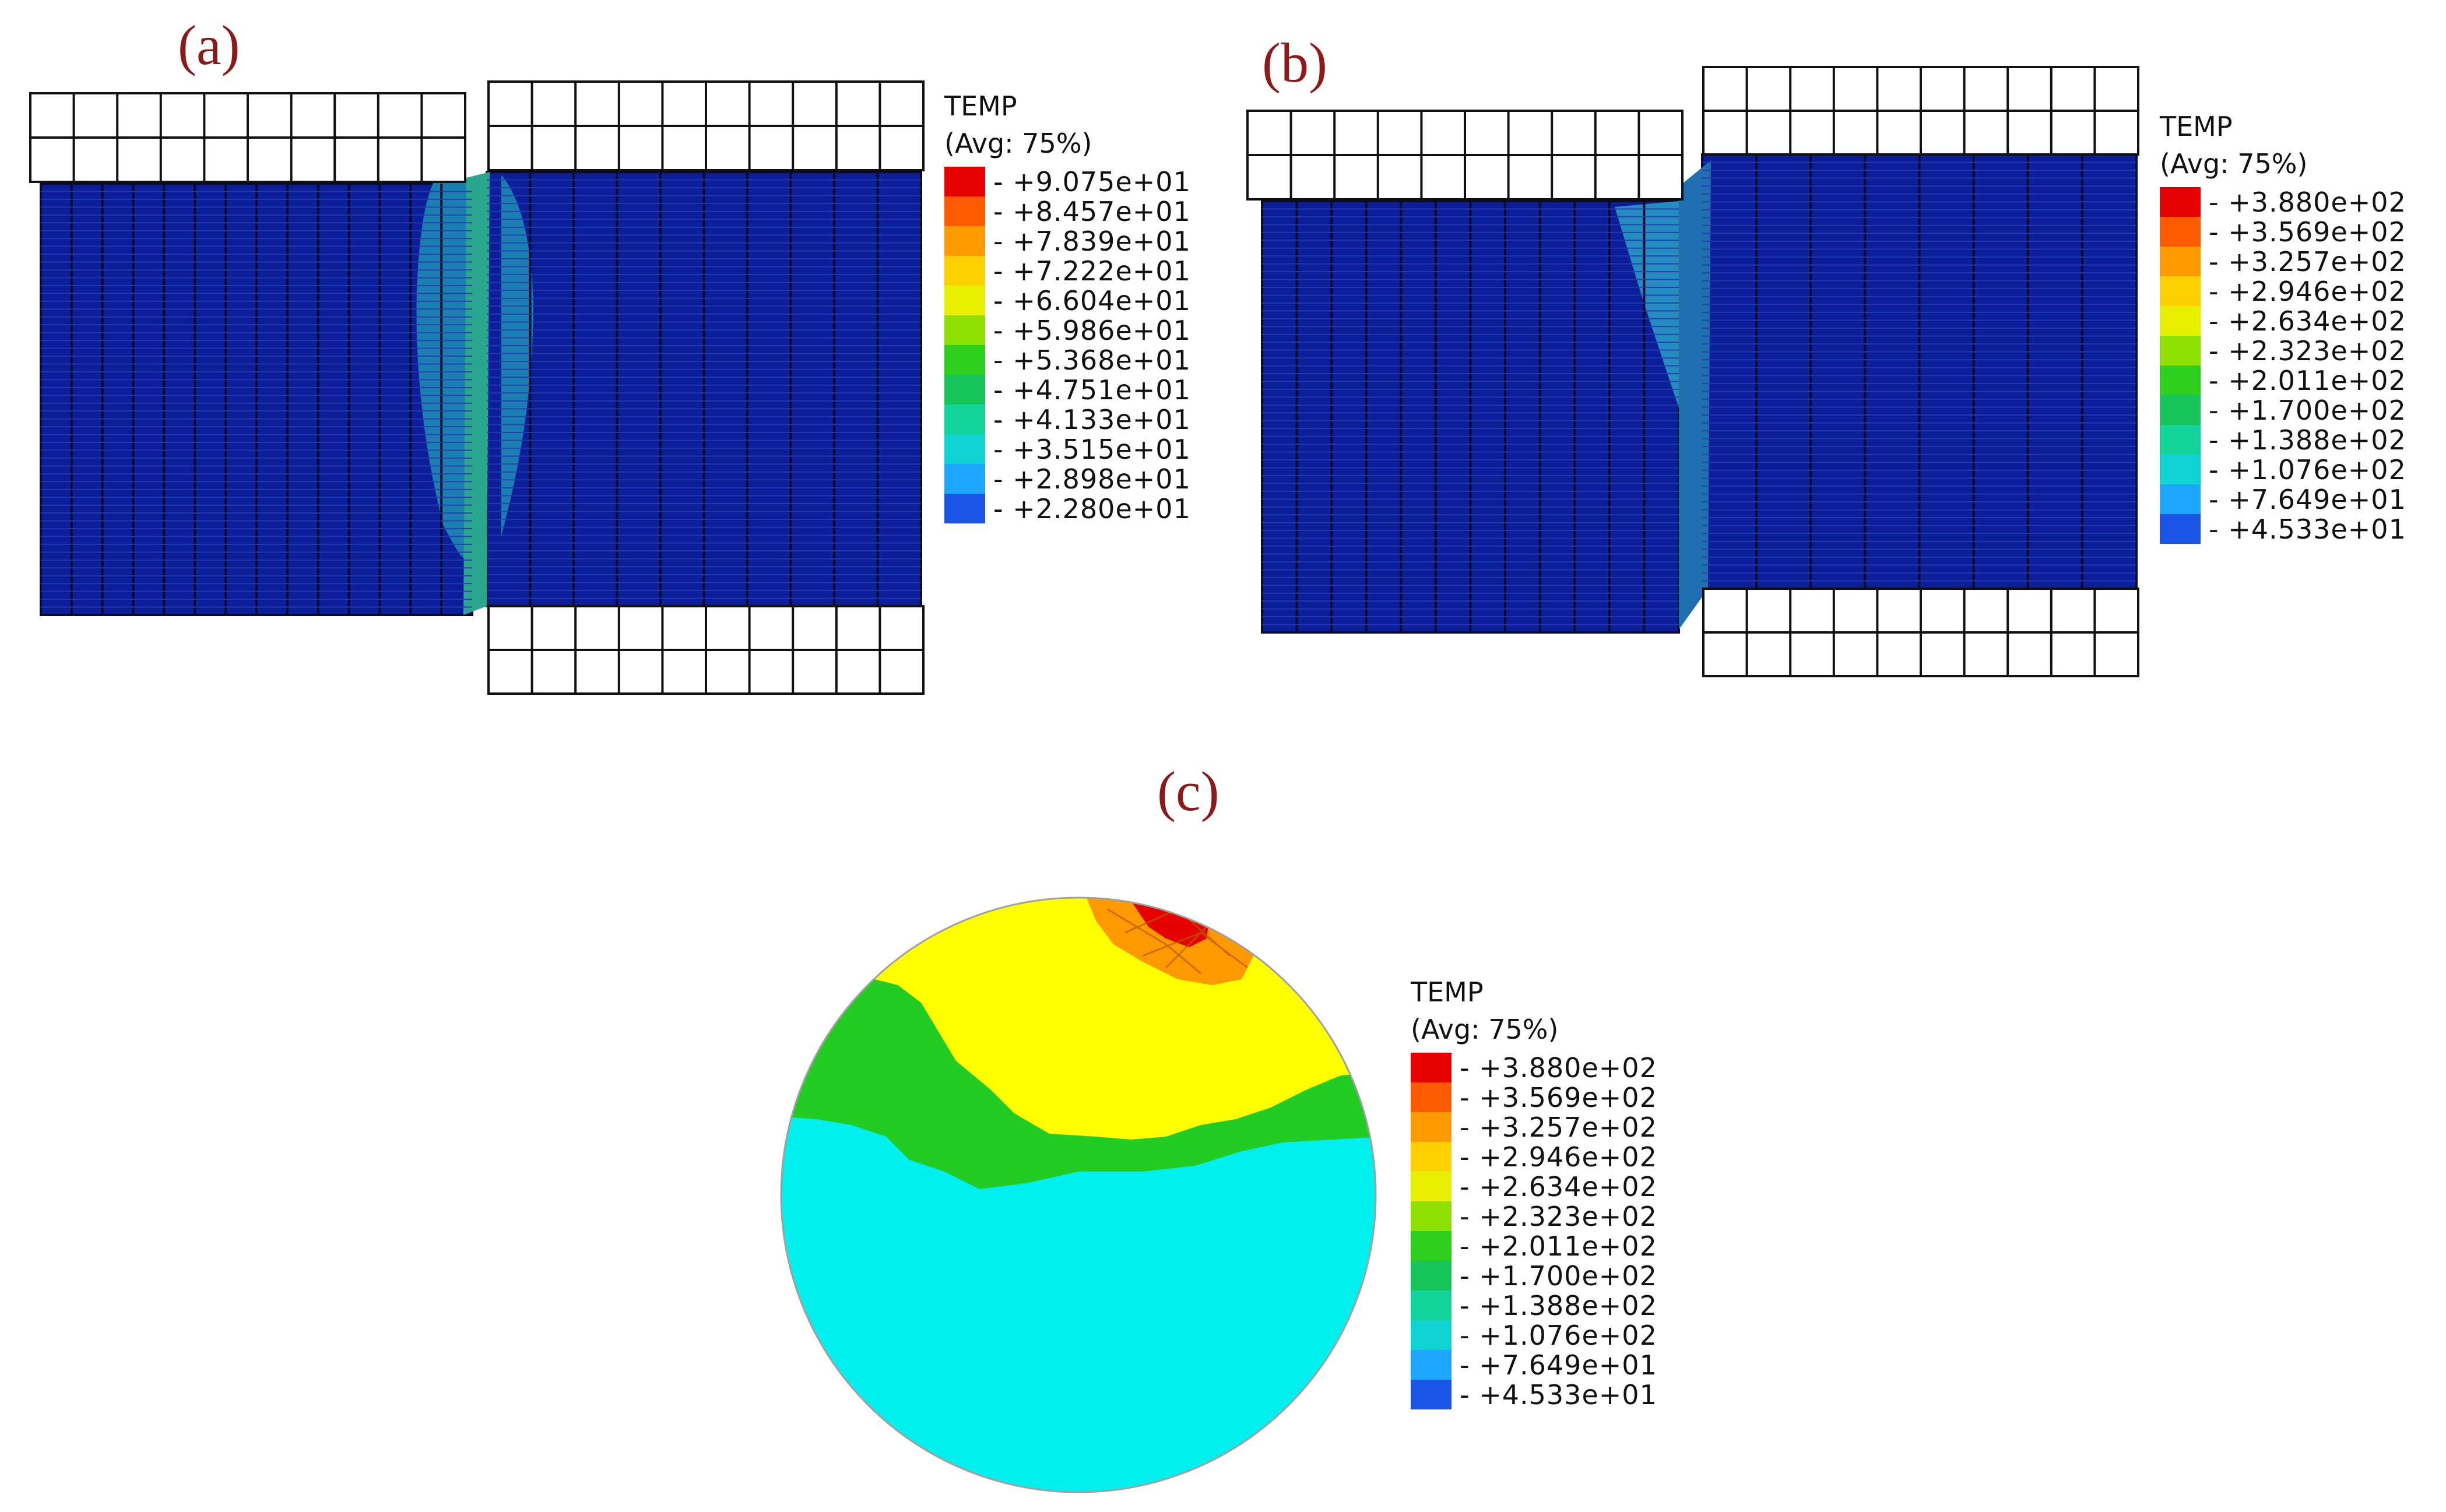 This screenshot has height=1512, width=2446. What do you see at coordinates (2307, 529) in the screenshot?
I see `legend-b-value: - +4.533e+01` at bounding box center [2307, 529].